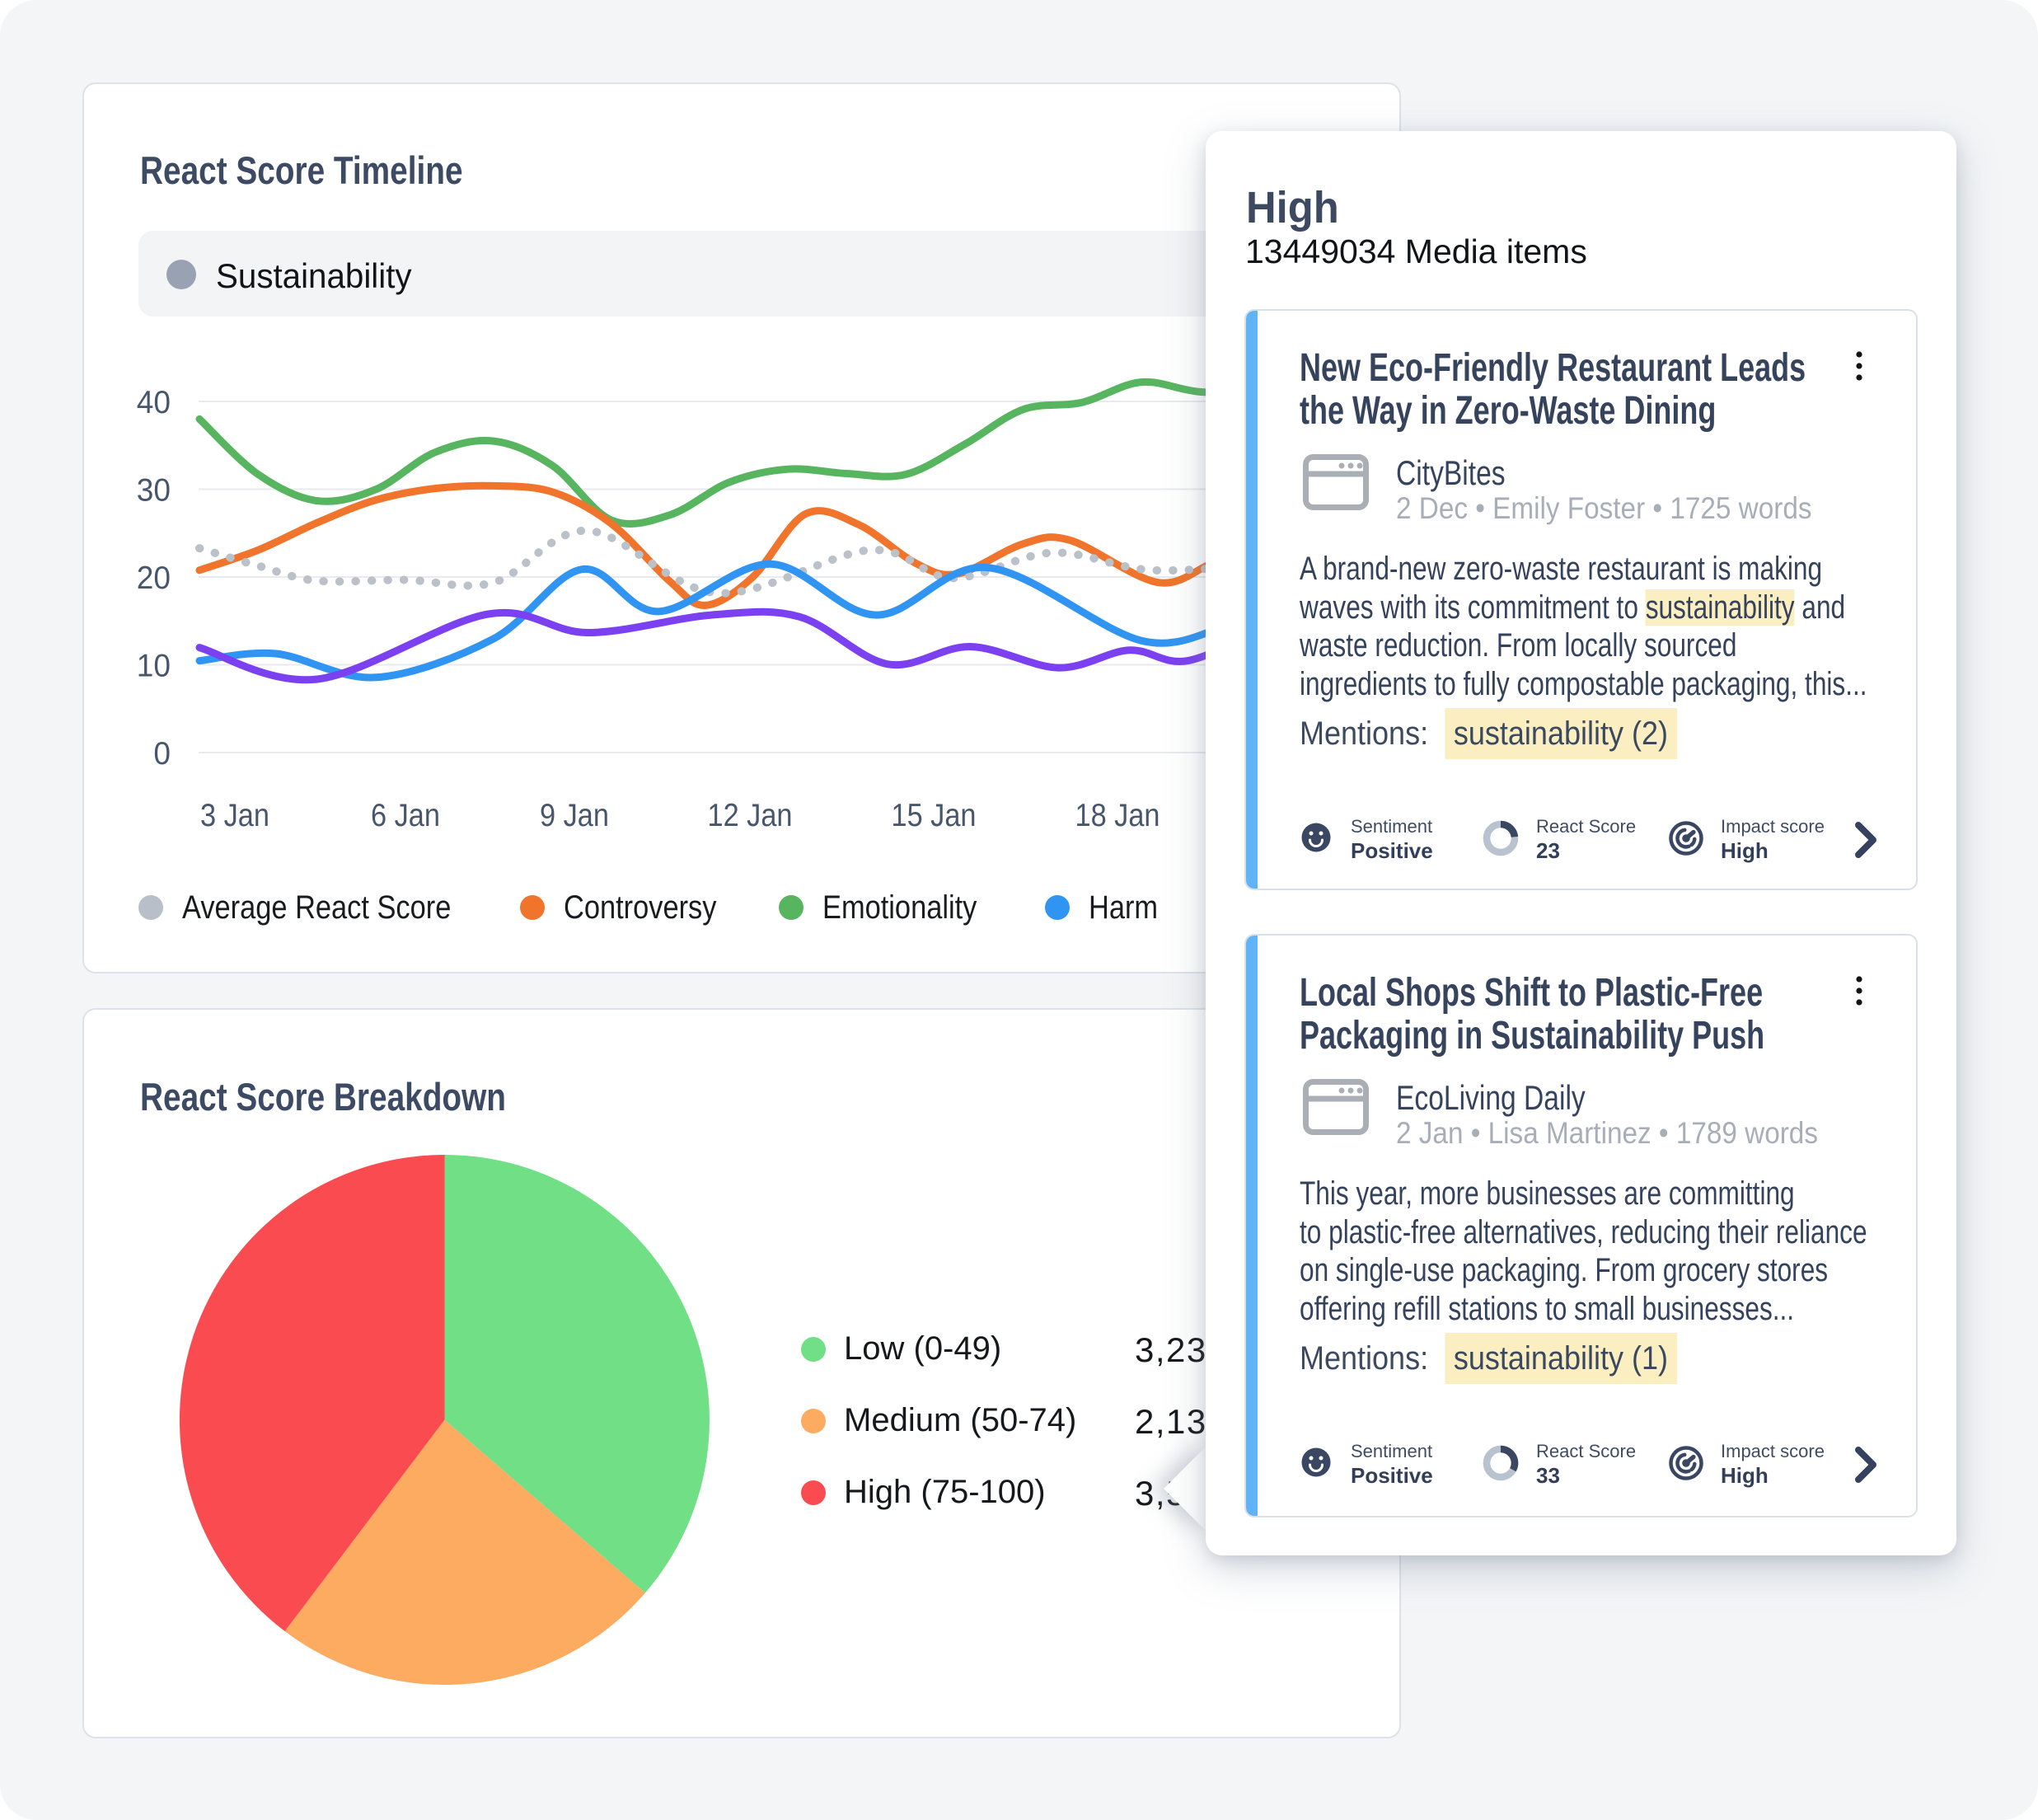 The height and width of the screenshot is (1820, 2038). I want to click on svg-text: 20, so click(154, 578).